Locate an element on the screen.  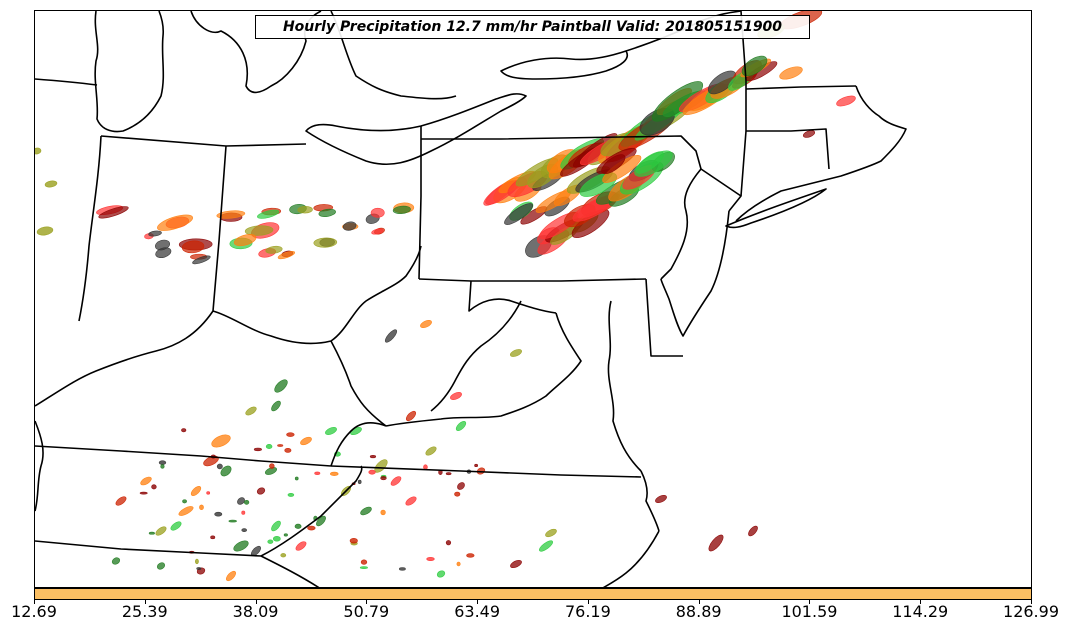
maryland-west is located at coordinates (512, 297).